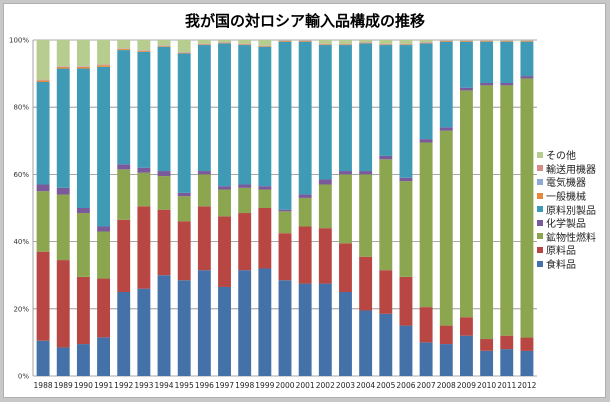 The height and width of the screenshot is (402, 610). I want to click on x-tick-label: 1988, so click(43, 385).